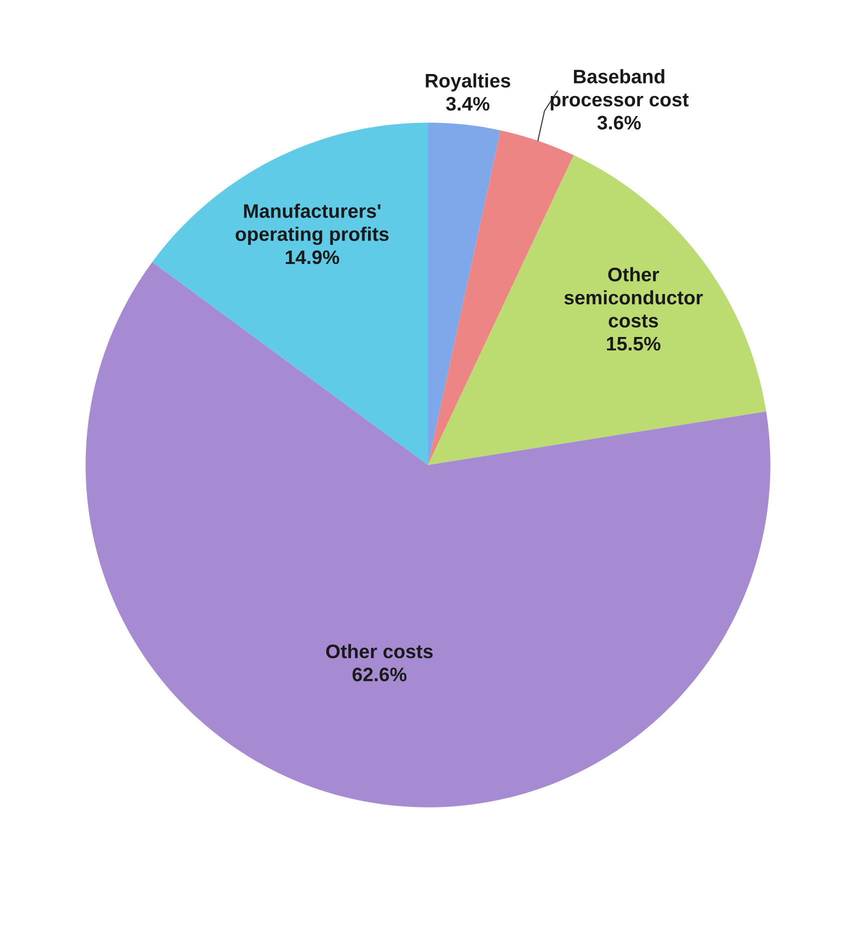  Describe the element at coordinates (619, 123) in the screenshot. I see `data-label: 3.6%` at that location.